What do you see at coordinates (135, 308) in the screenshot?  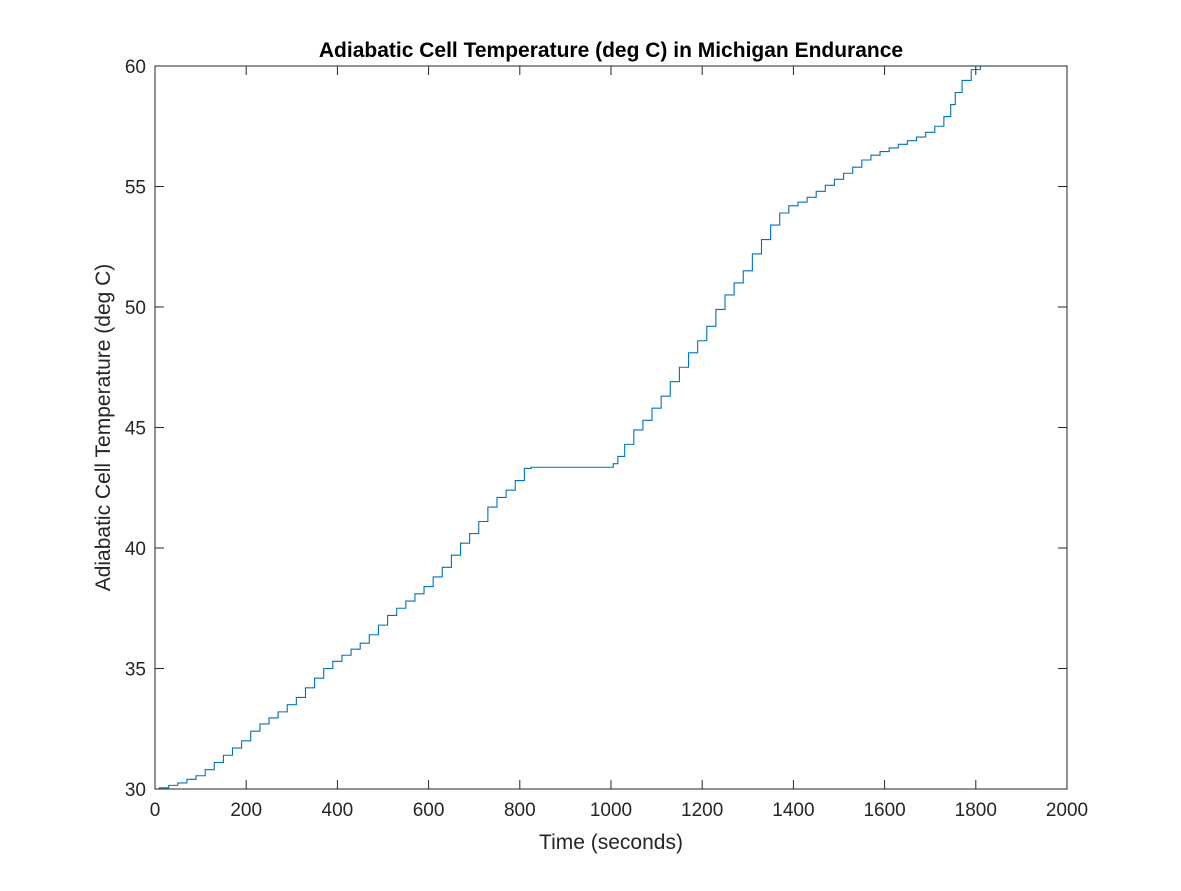 I see `y-tick-label: 50` at bounding box center [135, 308].